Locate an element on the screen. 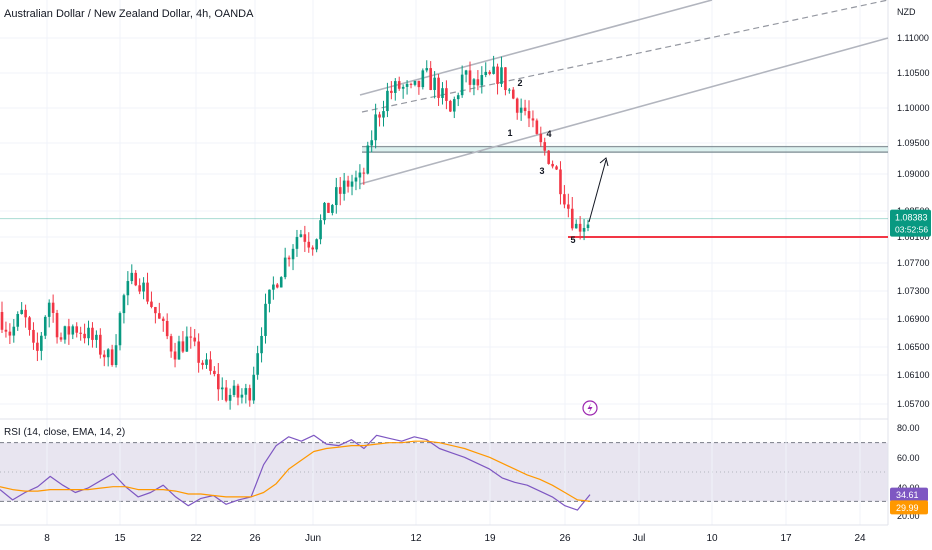  rsi-line is located at coordinates (295, 472).